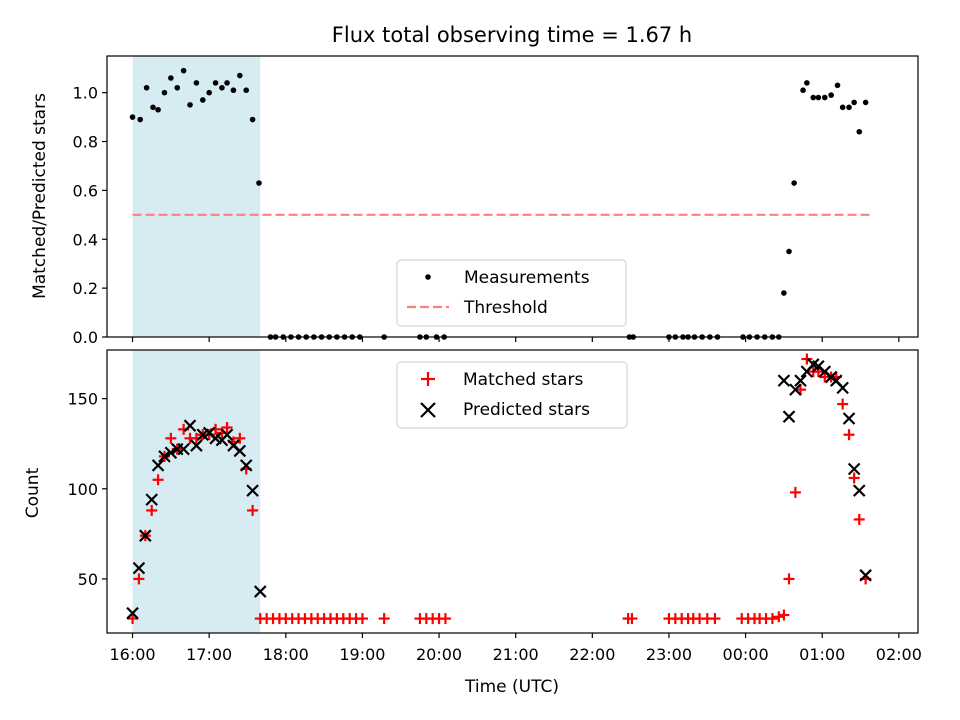 The image size is (960, 720). Describe the element at coordinates (439, 654) in the screenshot. I see `x-tick-label: 20:00` at that location.